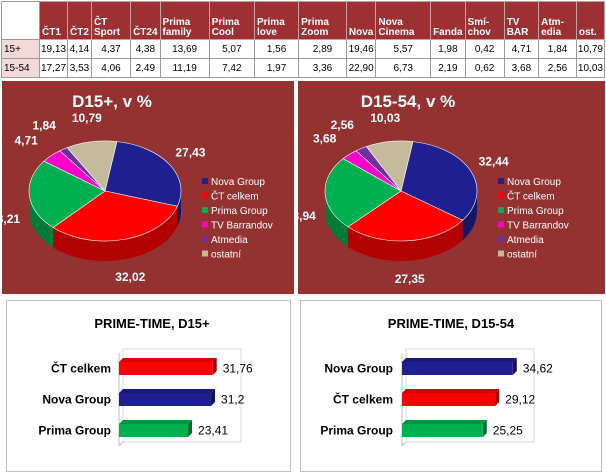  I want to click on table-cell: 10,79, so click(590, 49).